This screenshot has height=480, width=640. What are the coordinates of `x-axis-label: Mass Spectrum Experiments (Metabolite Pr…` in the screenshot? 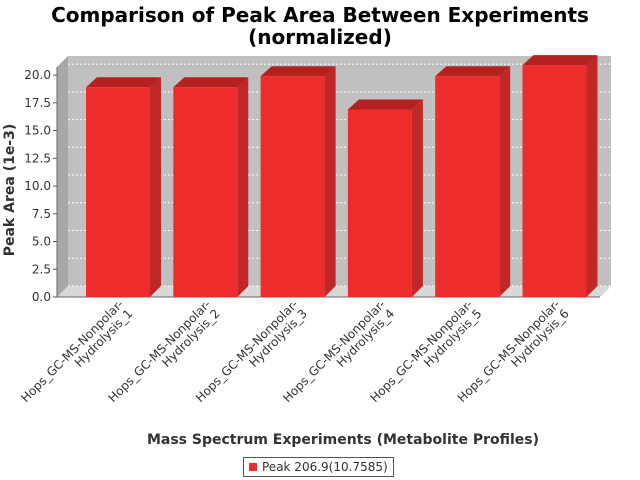 It's located at (343, 440).